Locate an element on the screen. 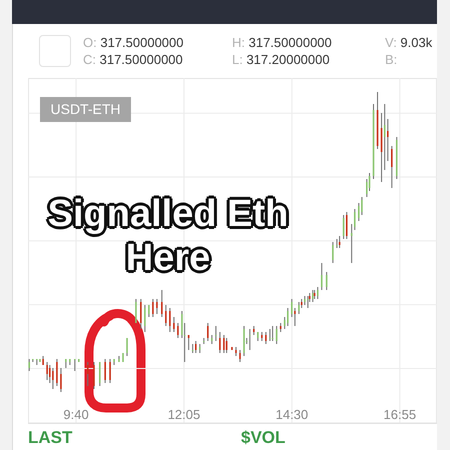 Image resolution: width=450 pixels, height=450 pixels. text: V: 9.03k is located at coordinates (408, 42).